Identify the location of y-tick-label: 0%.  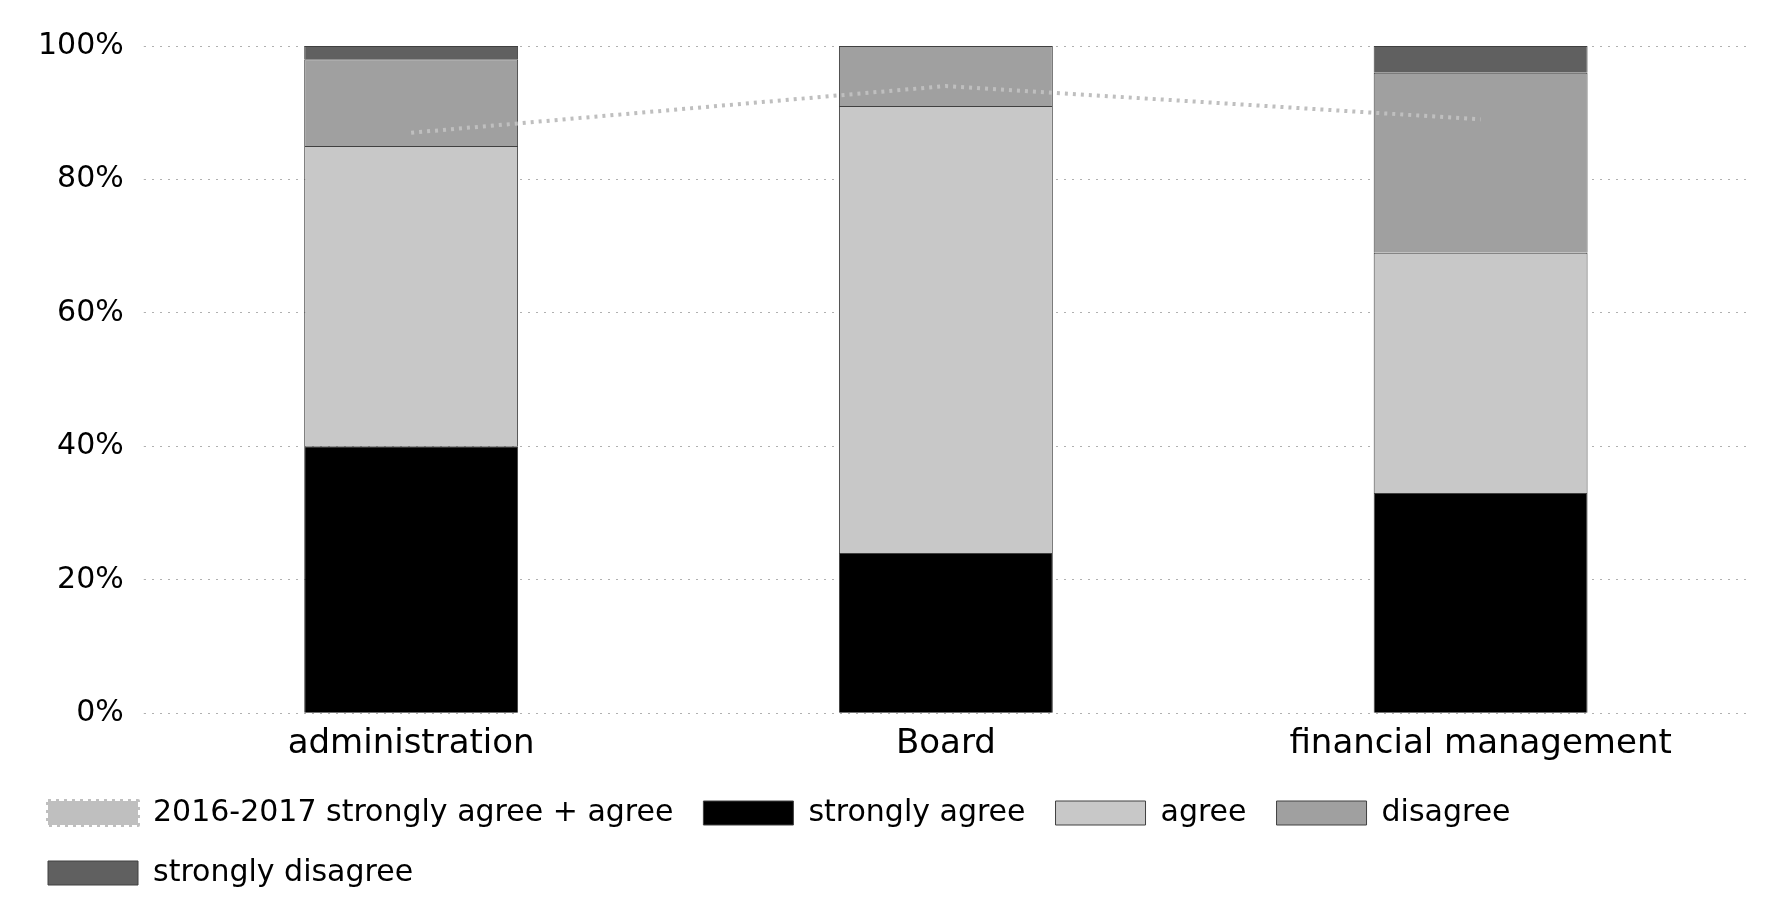
(100, 710).